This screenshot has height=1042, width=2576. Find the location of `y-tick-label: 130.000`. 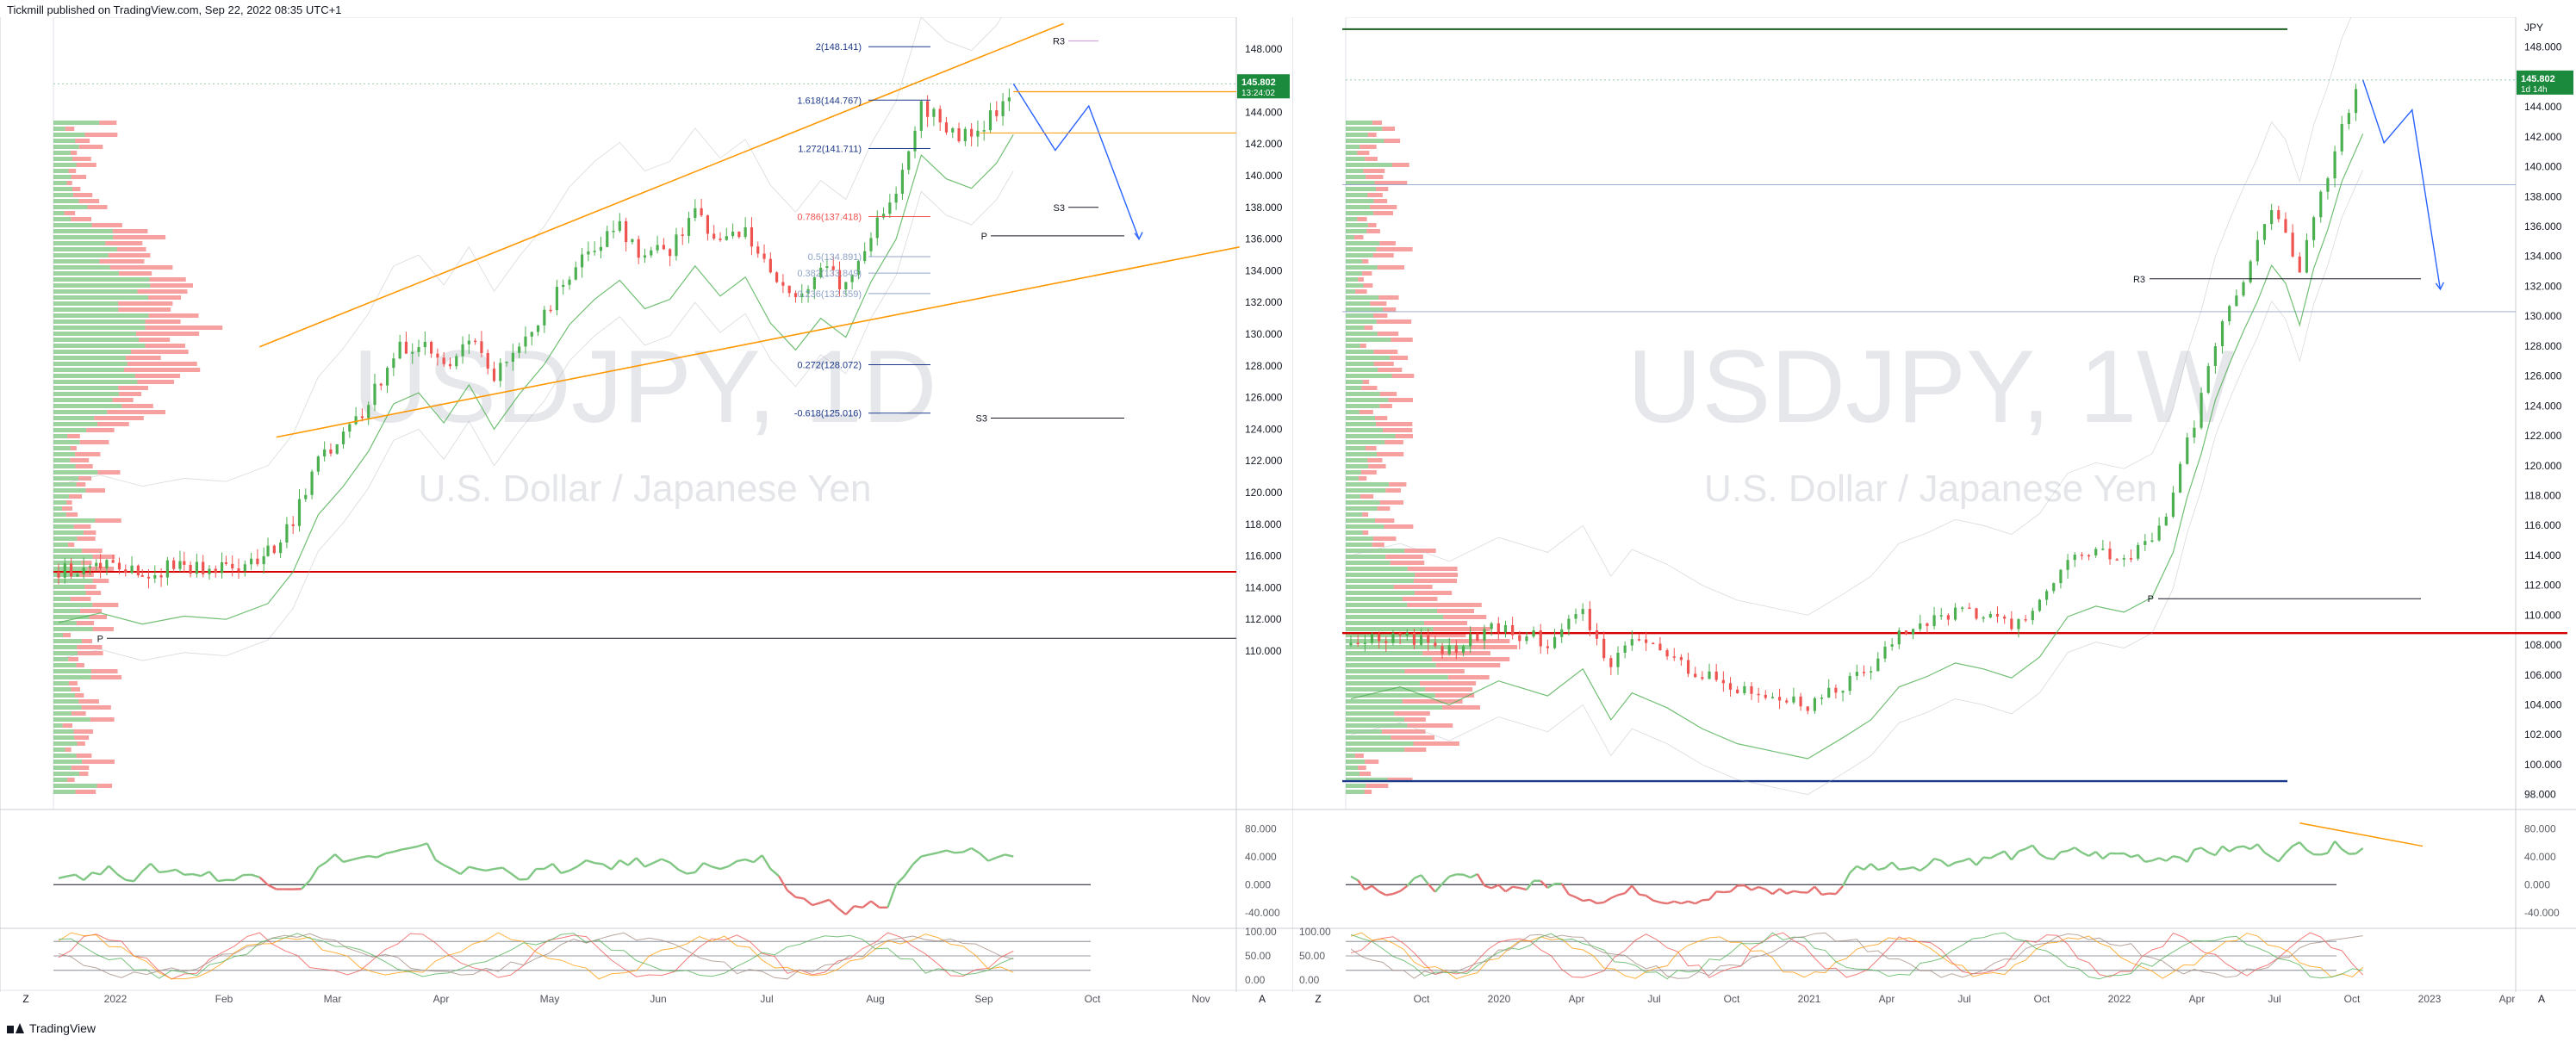

y-tick-label: 130.000 is located at coordinates (1264, 334).